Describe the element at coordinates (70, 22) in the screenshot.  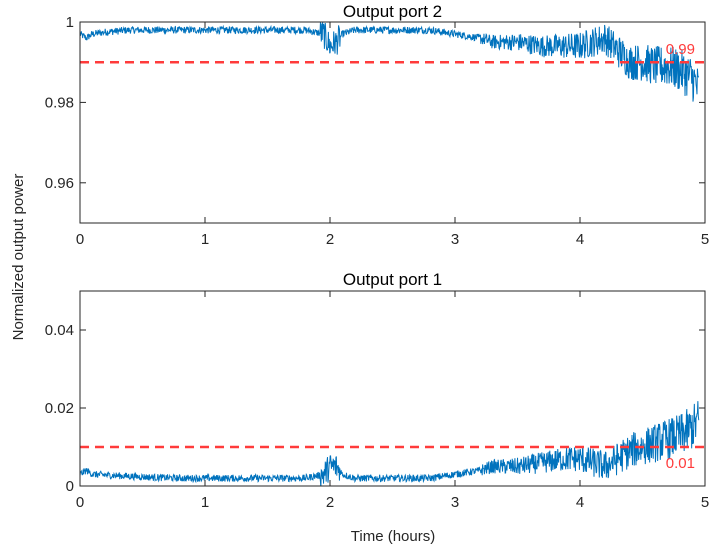
I see `y-tick-label: 1` at that location.